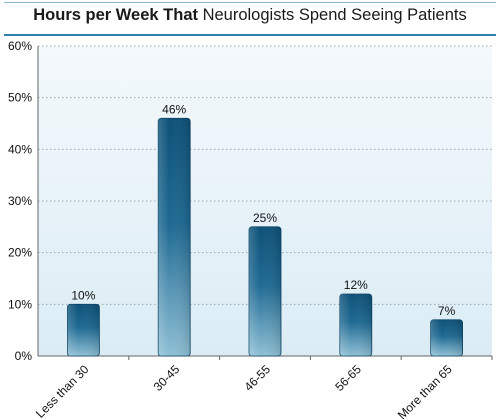 The height and width of the screenshot is (420, 500). I want to click on x-tick-label: More than 65, so click(425, 391).